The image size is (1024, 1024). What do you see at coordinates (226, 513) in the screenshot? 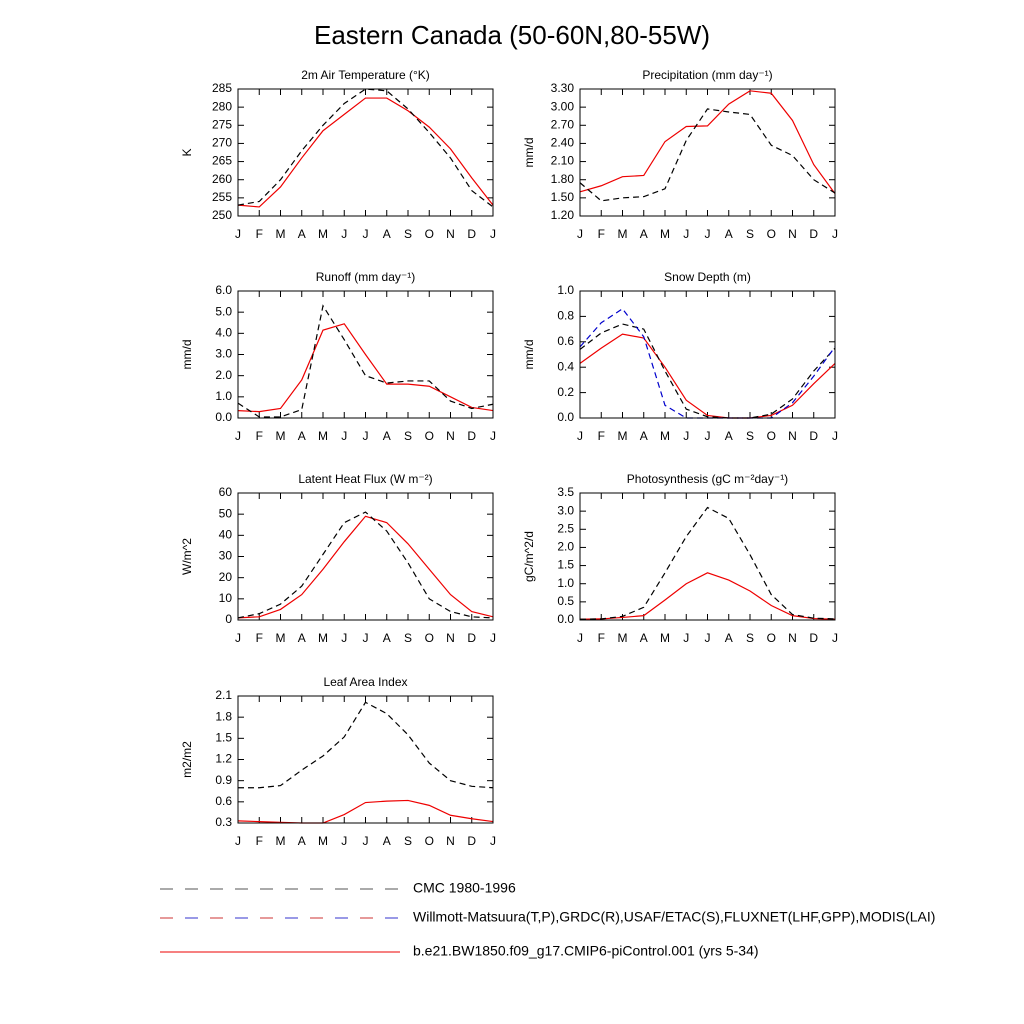
I see `y-tick-label: 50` at bounding box center [226, 513].